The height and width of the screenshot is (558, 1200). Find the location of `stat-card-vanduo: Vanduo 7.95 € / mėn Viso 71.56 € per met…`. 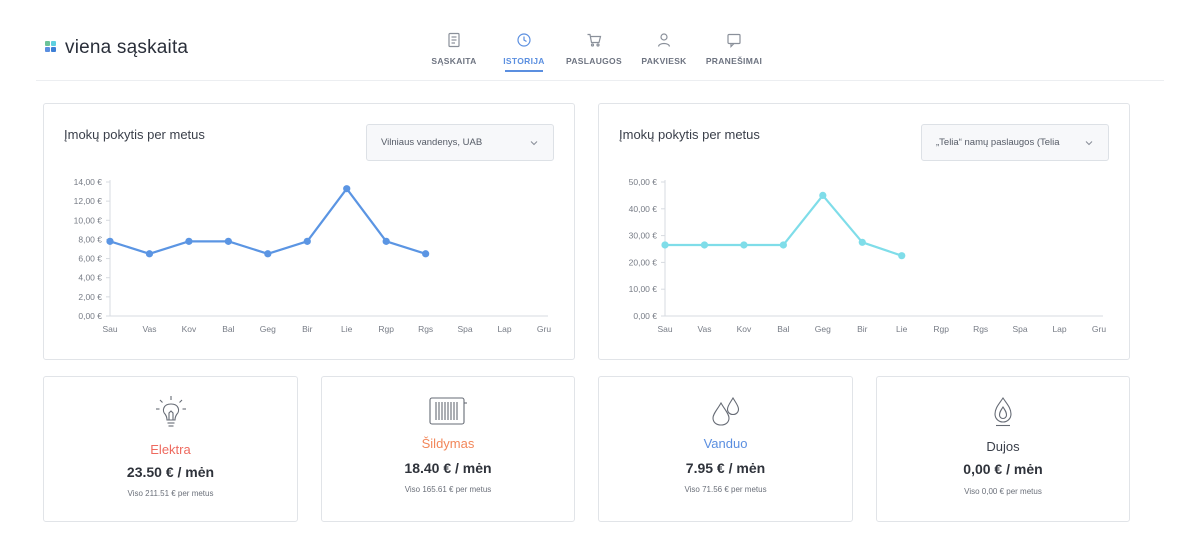

stat-card-vanduo: Vanduo 7.95 € / mėn Viso 71.56 € per met… is located at coordinates (725, 449).